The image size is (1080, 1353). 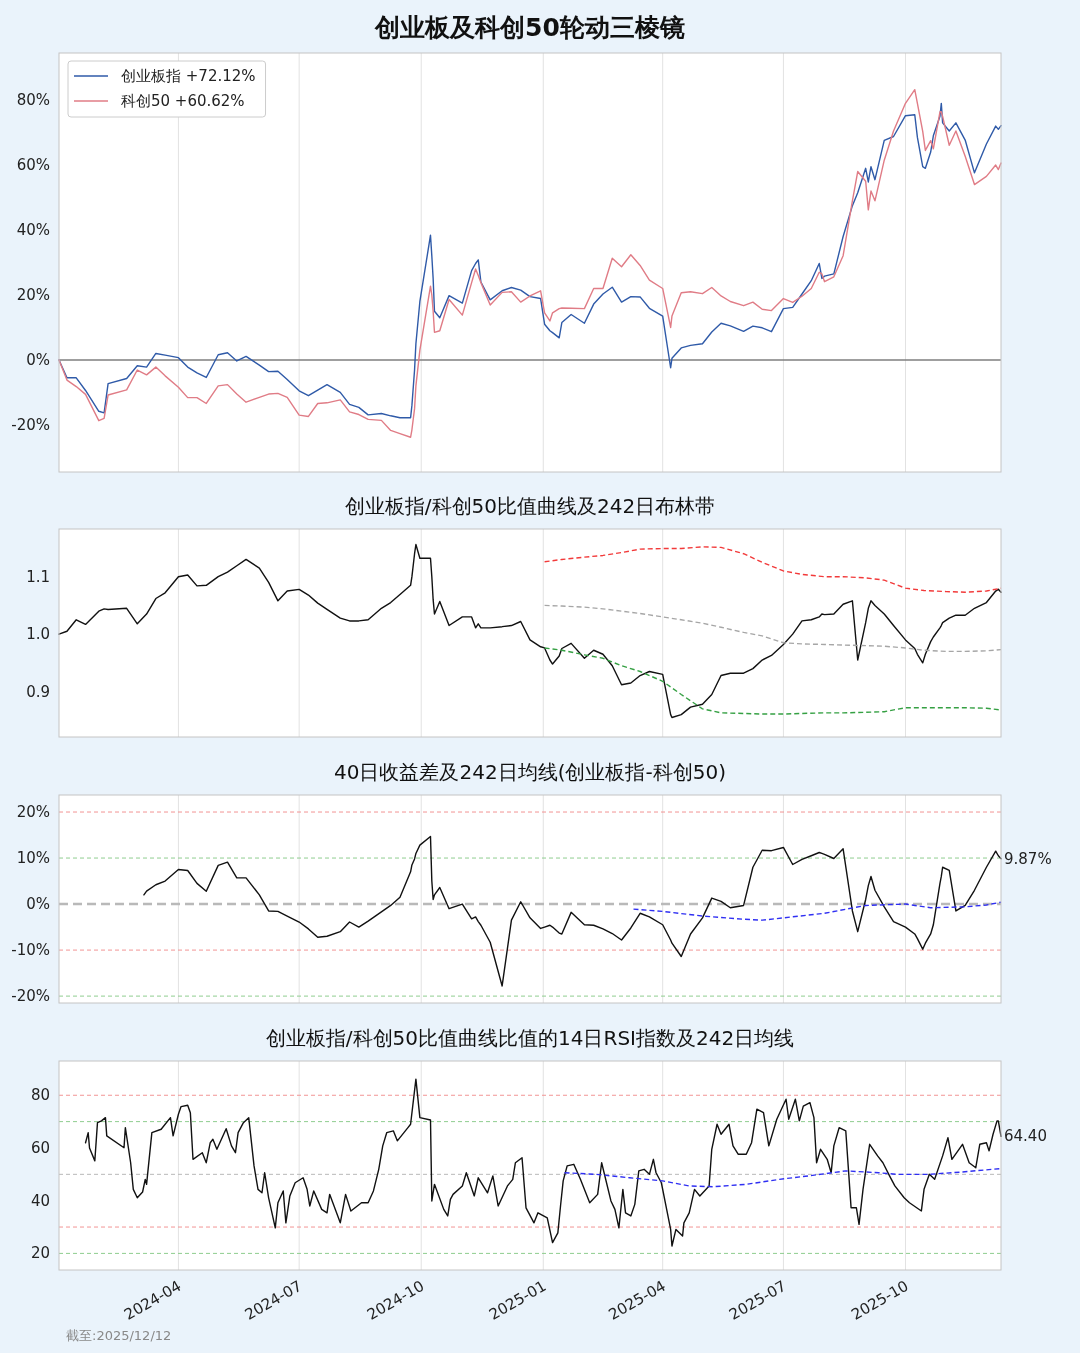 What do you see at coordinates (40, 1147) in the screenshot?
I see `y-tick-label: 60` at bounding box center [40, 1147].